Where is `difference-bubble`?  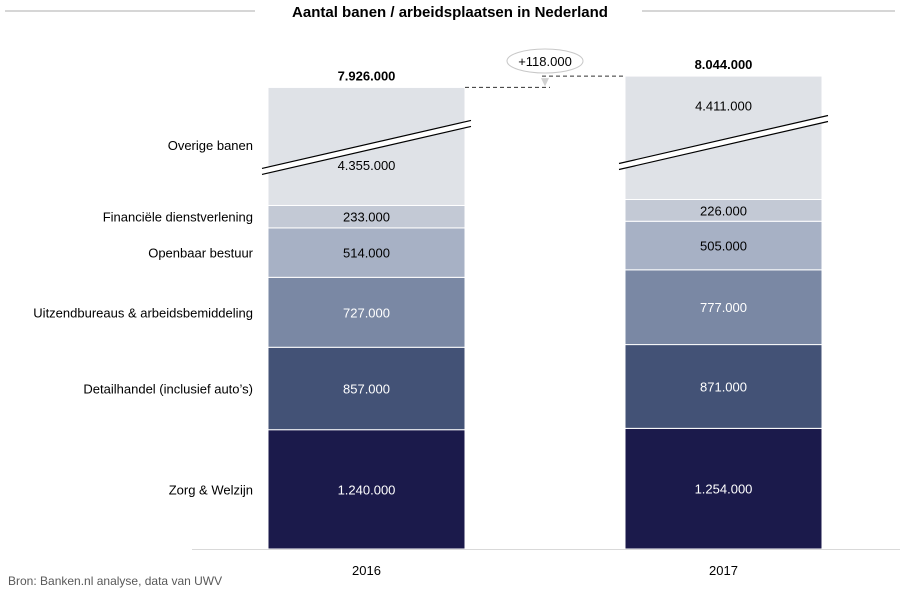 difference-bubble is located at coordinates (545, 61).